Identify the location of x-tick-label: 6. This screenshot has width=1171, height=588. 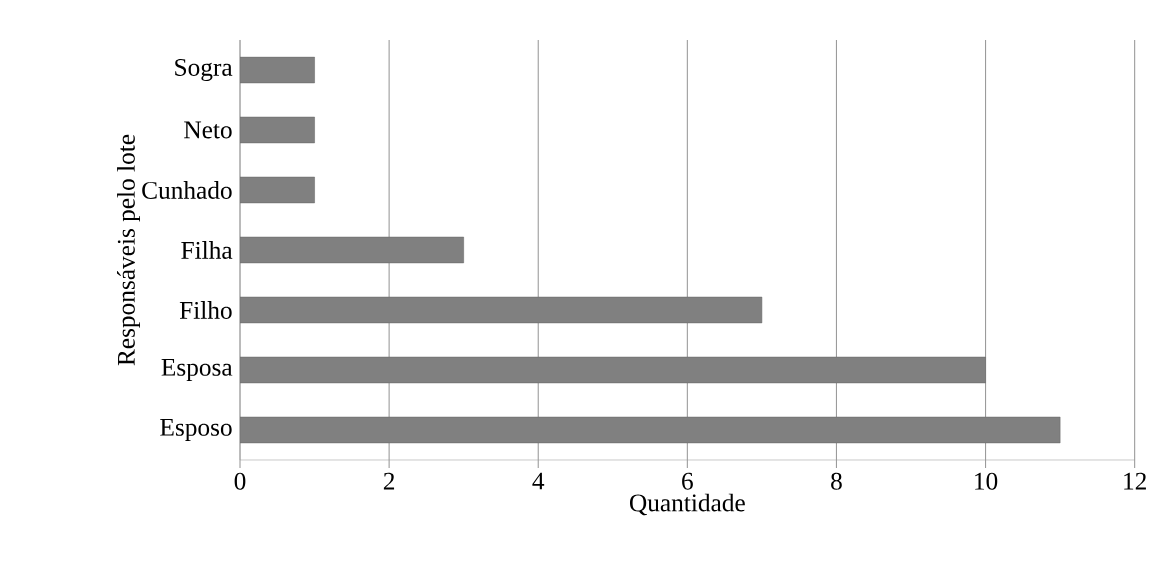
(687, 481).